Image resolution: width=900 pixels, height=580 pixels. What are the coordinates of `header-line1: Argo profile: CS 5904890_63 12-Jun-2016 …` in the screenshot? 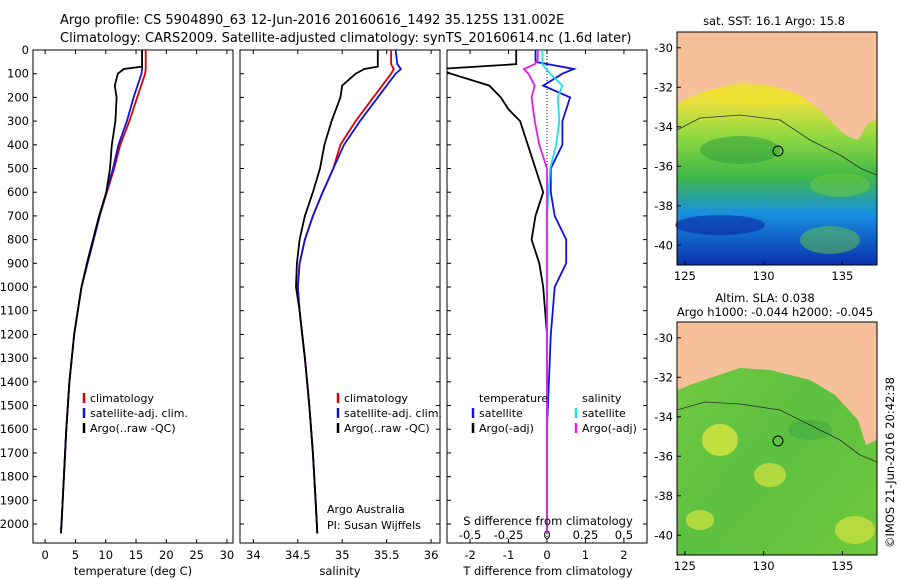 It's located at (312, 20).